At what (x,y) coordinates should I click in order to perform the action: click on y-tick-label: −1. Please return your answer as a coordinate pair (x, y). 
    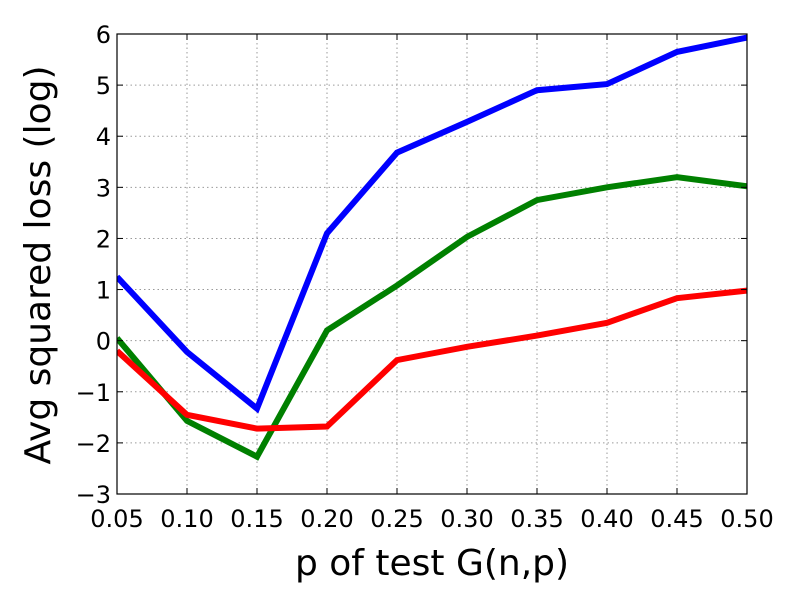
    Looking at the image, I should click on (93, 393).